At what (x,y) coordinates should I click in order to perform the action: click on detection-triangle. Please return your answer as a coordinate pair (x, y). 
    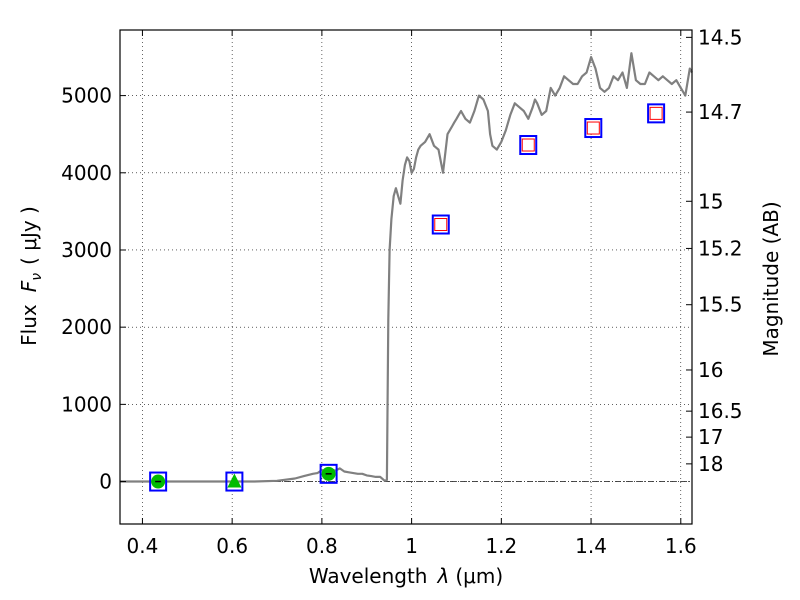
    Looking at the image, I should click on (234, 480).